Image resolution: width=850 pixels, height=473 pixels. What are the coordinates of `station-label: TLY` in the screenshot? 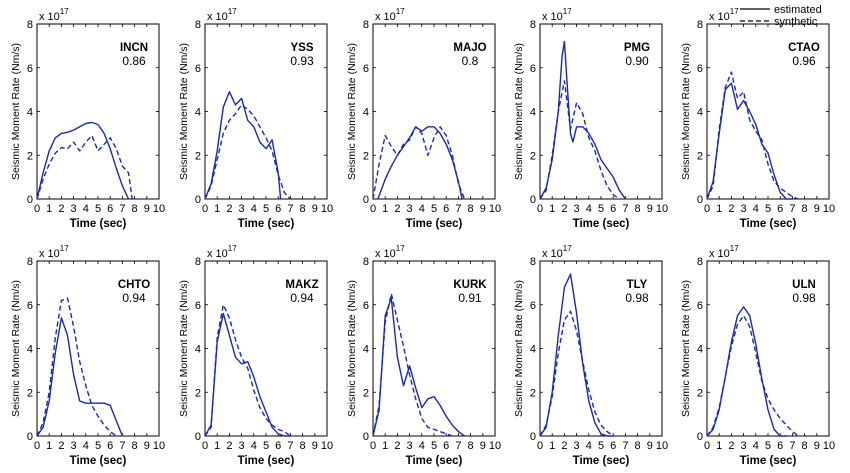 It's located at (637, 285).